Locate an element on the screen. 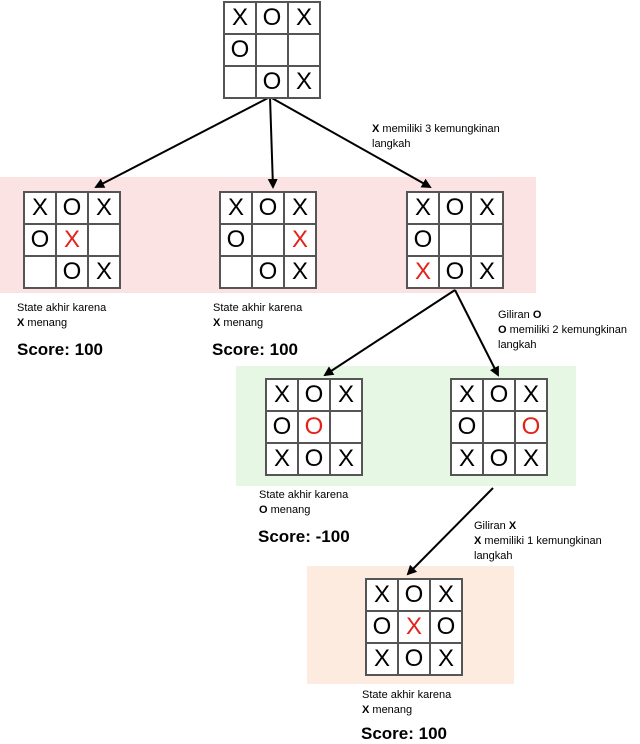 The image size is (640, 744). edge-root-b3 is located at coordinates (350, 142).